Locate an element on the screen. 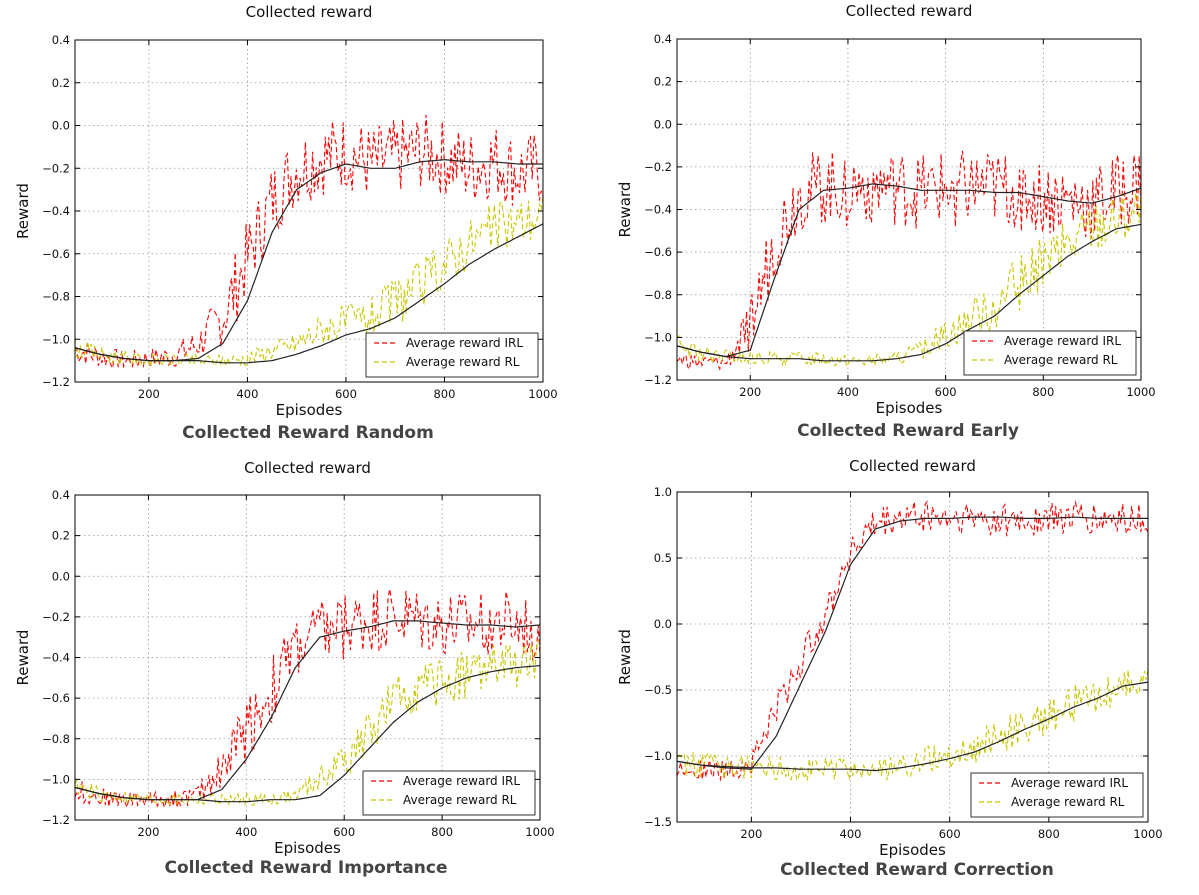 The height and width of the screenshot is (895, 1199). caption-early: Collected Reward Early is located at coordinates (908, 431).